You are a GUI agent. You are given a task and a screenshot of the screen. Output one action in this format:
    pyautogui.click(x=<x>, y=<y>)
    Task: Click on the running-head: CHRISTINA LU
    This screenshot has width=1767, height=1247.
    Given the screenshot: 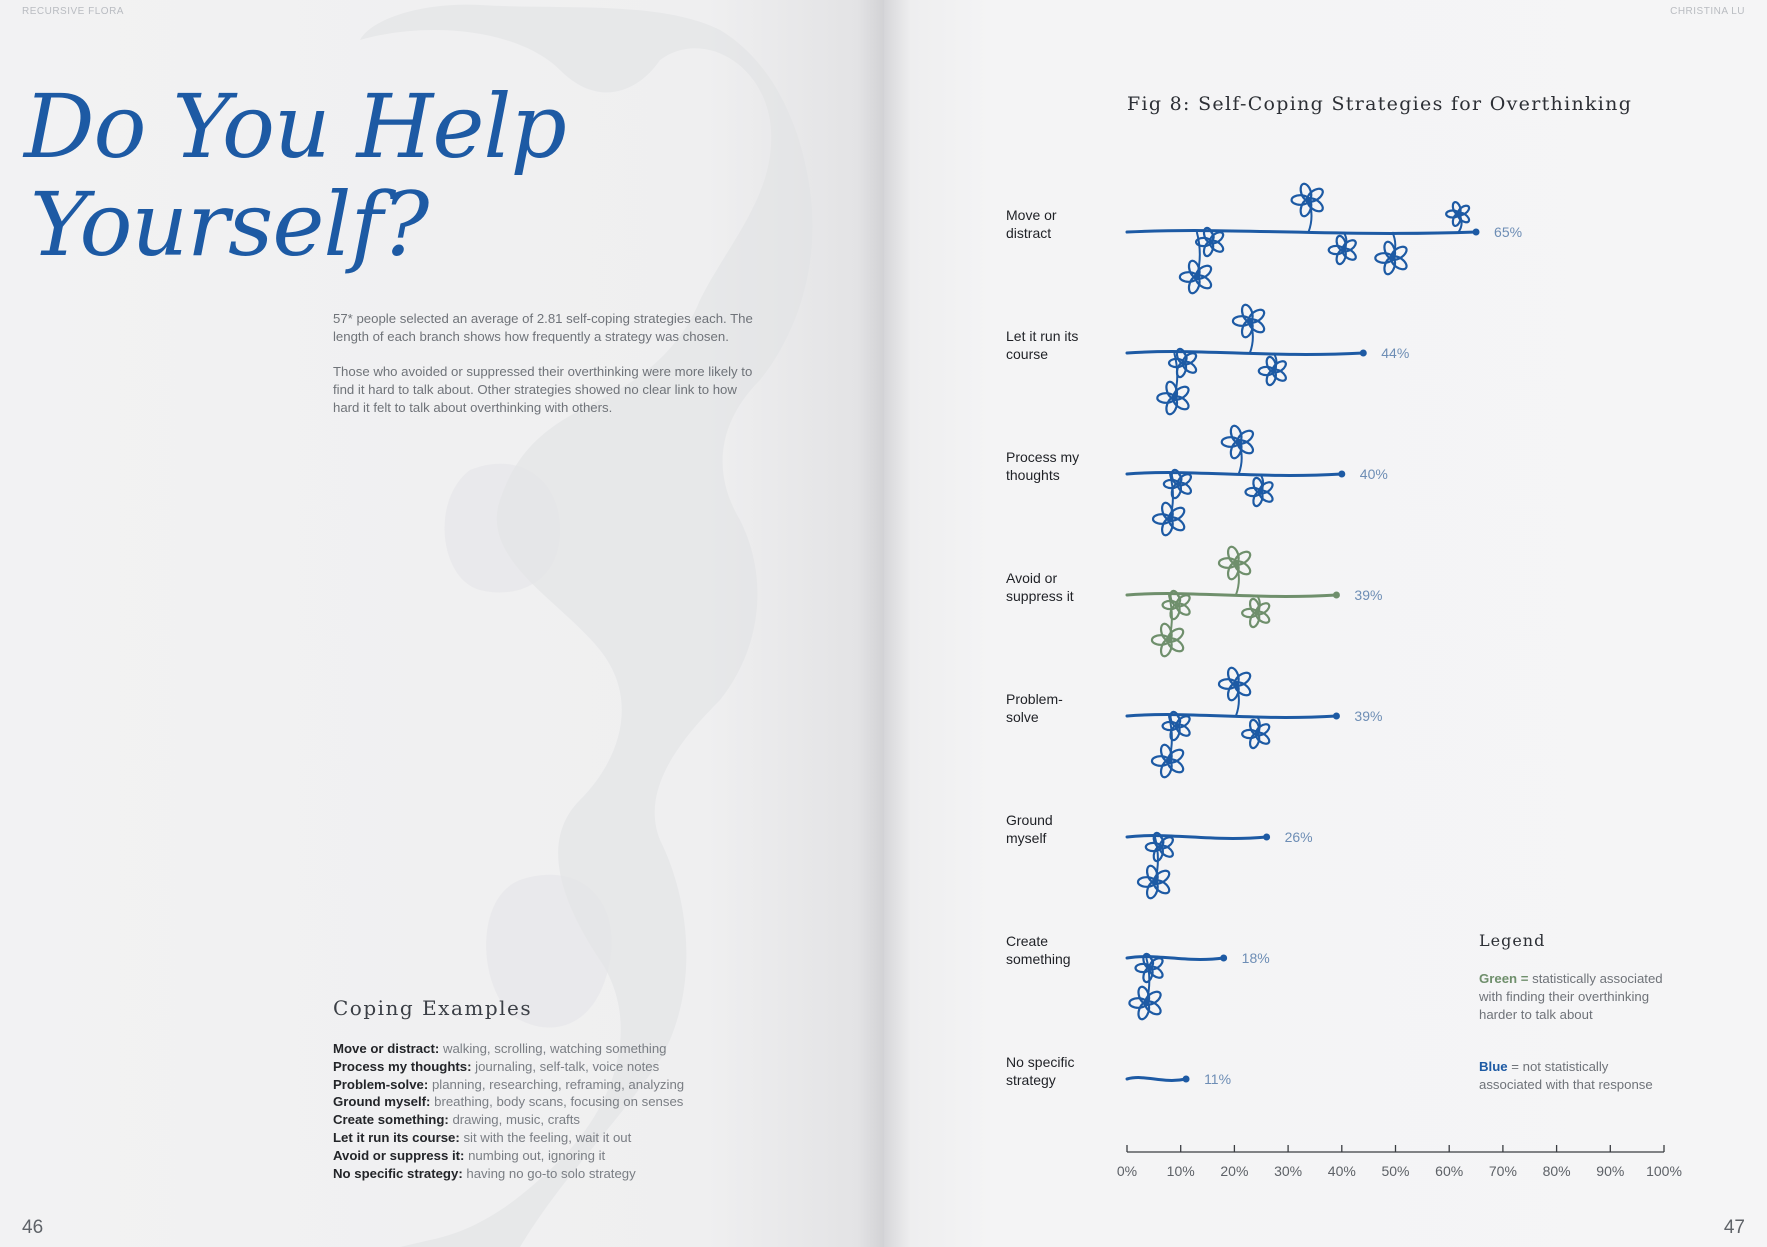 What is the action you would take?
    pyautogui.click(x=1707, y=11)
    